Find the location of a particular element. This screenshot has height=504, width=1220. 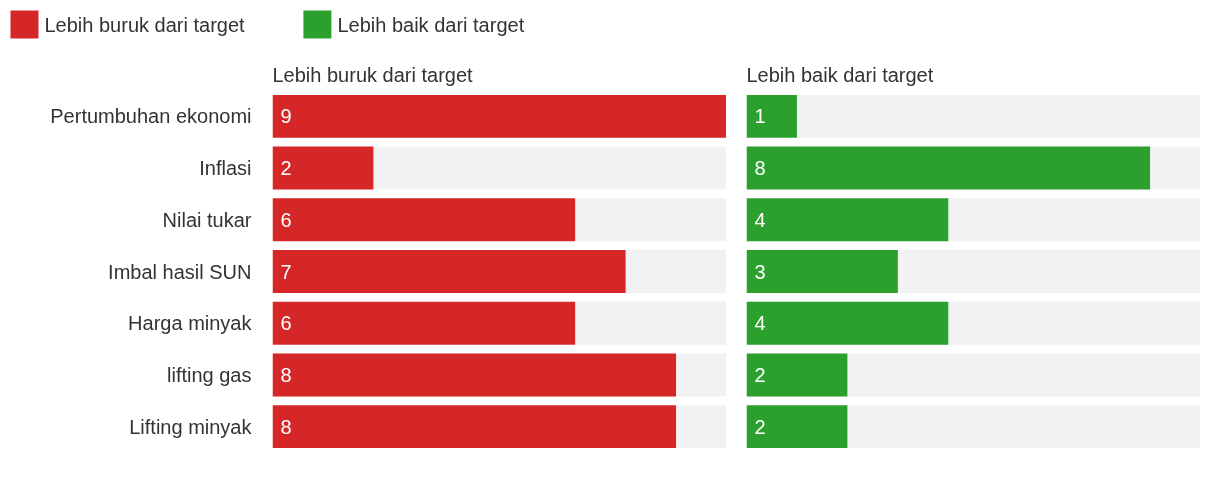

chart-title: Lebih baik dari target is located at coordinates (840, 74).